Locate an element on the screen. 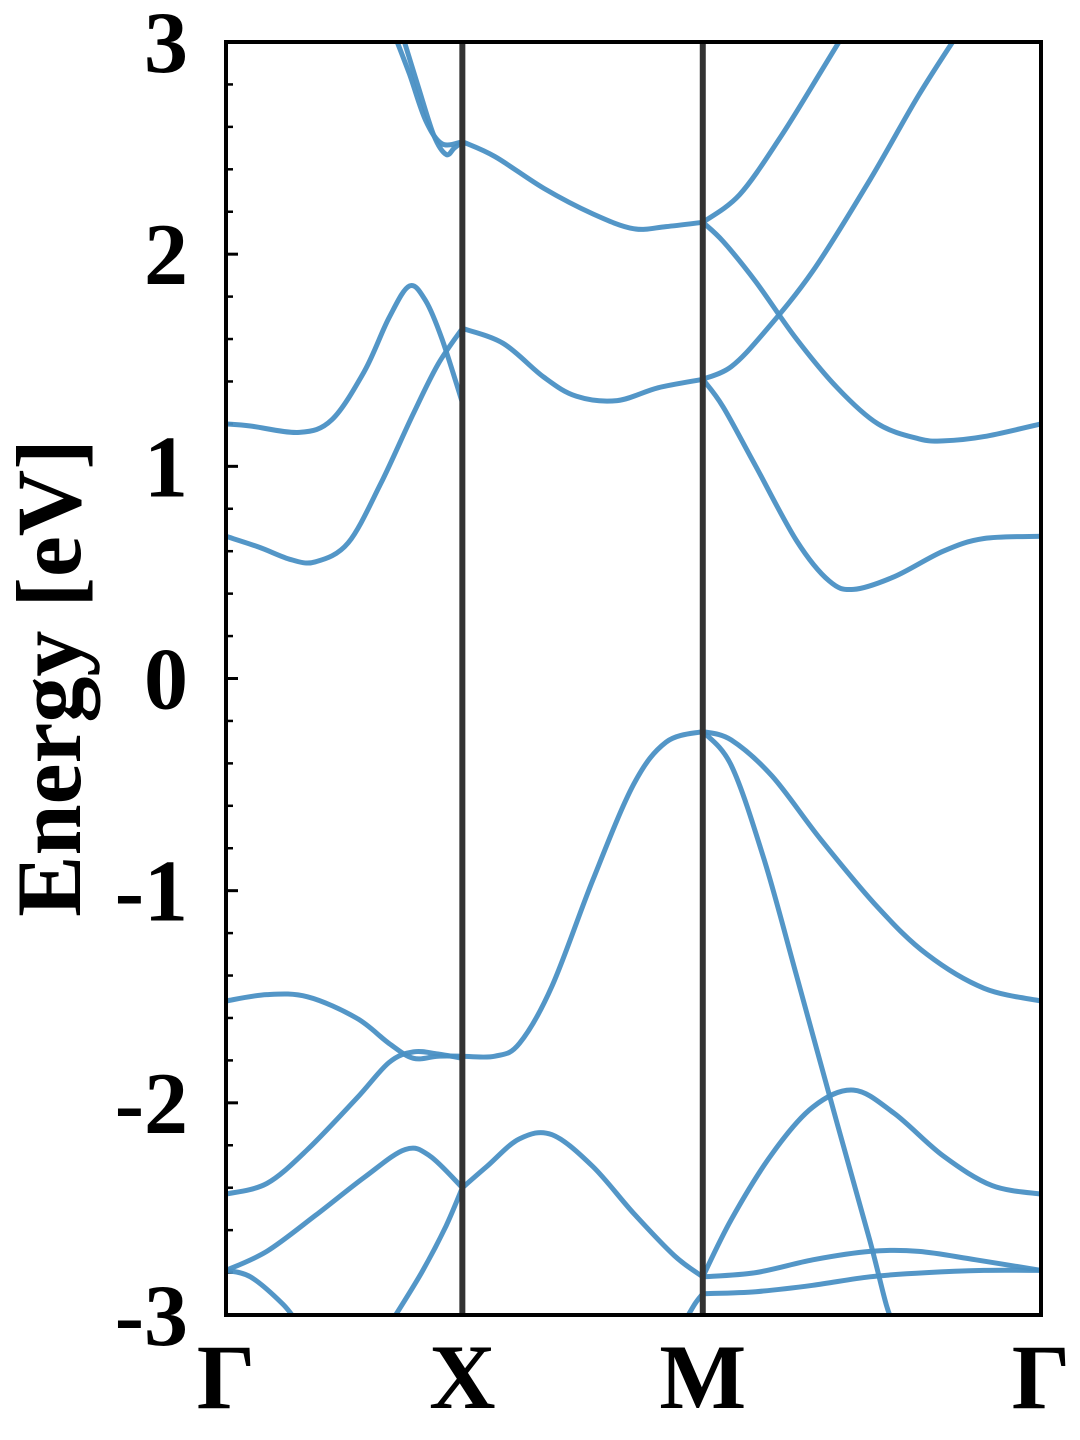  y-tick-label: 2 is located at coordinates (166, 255).